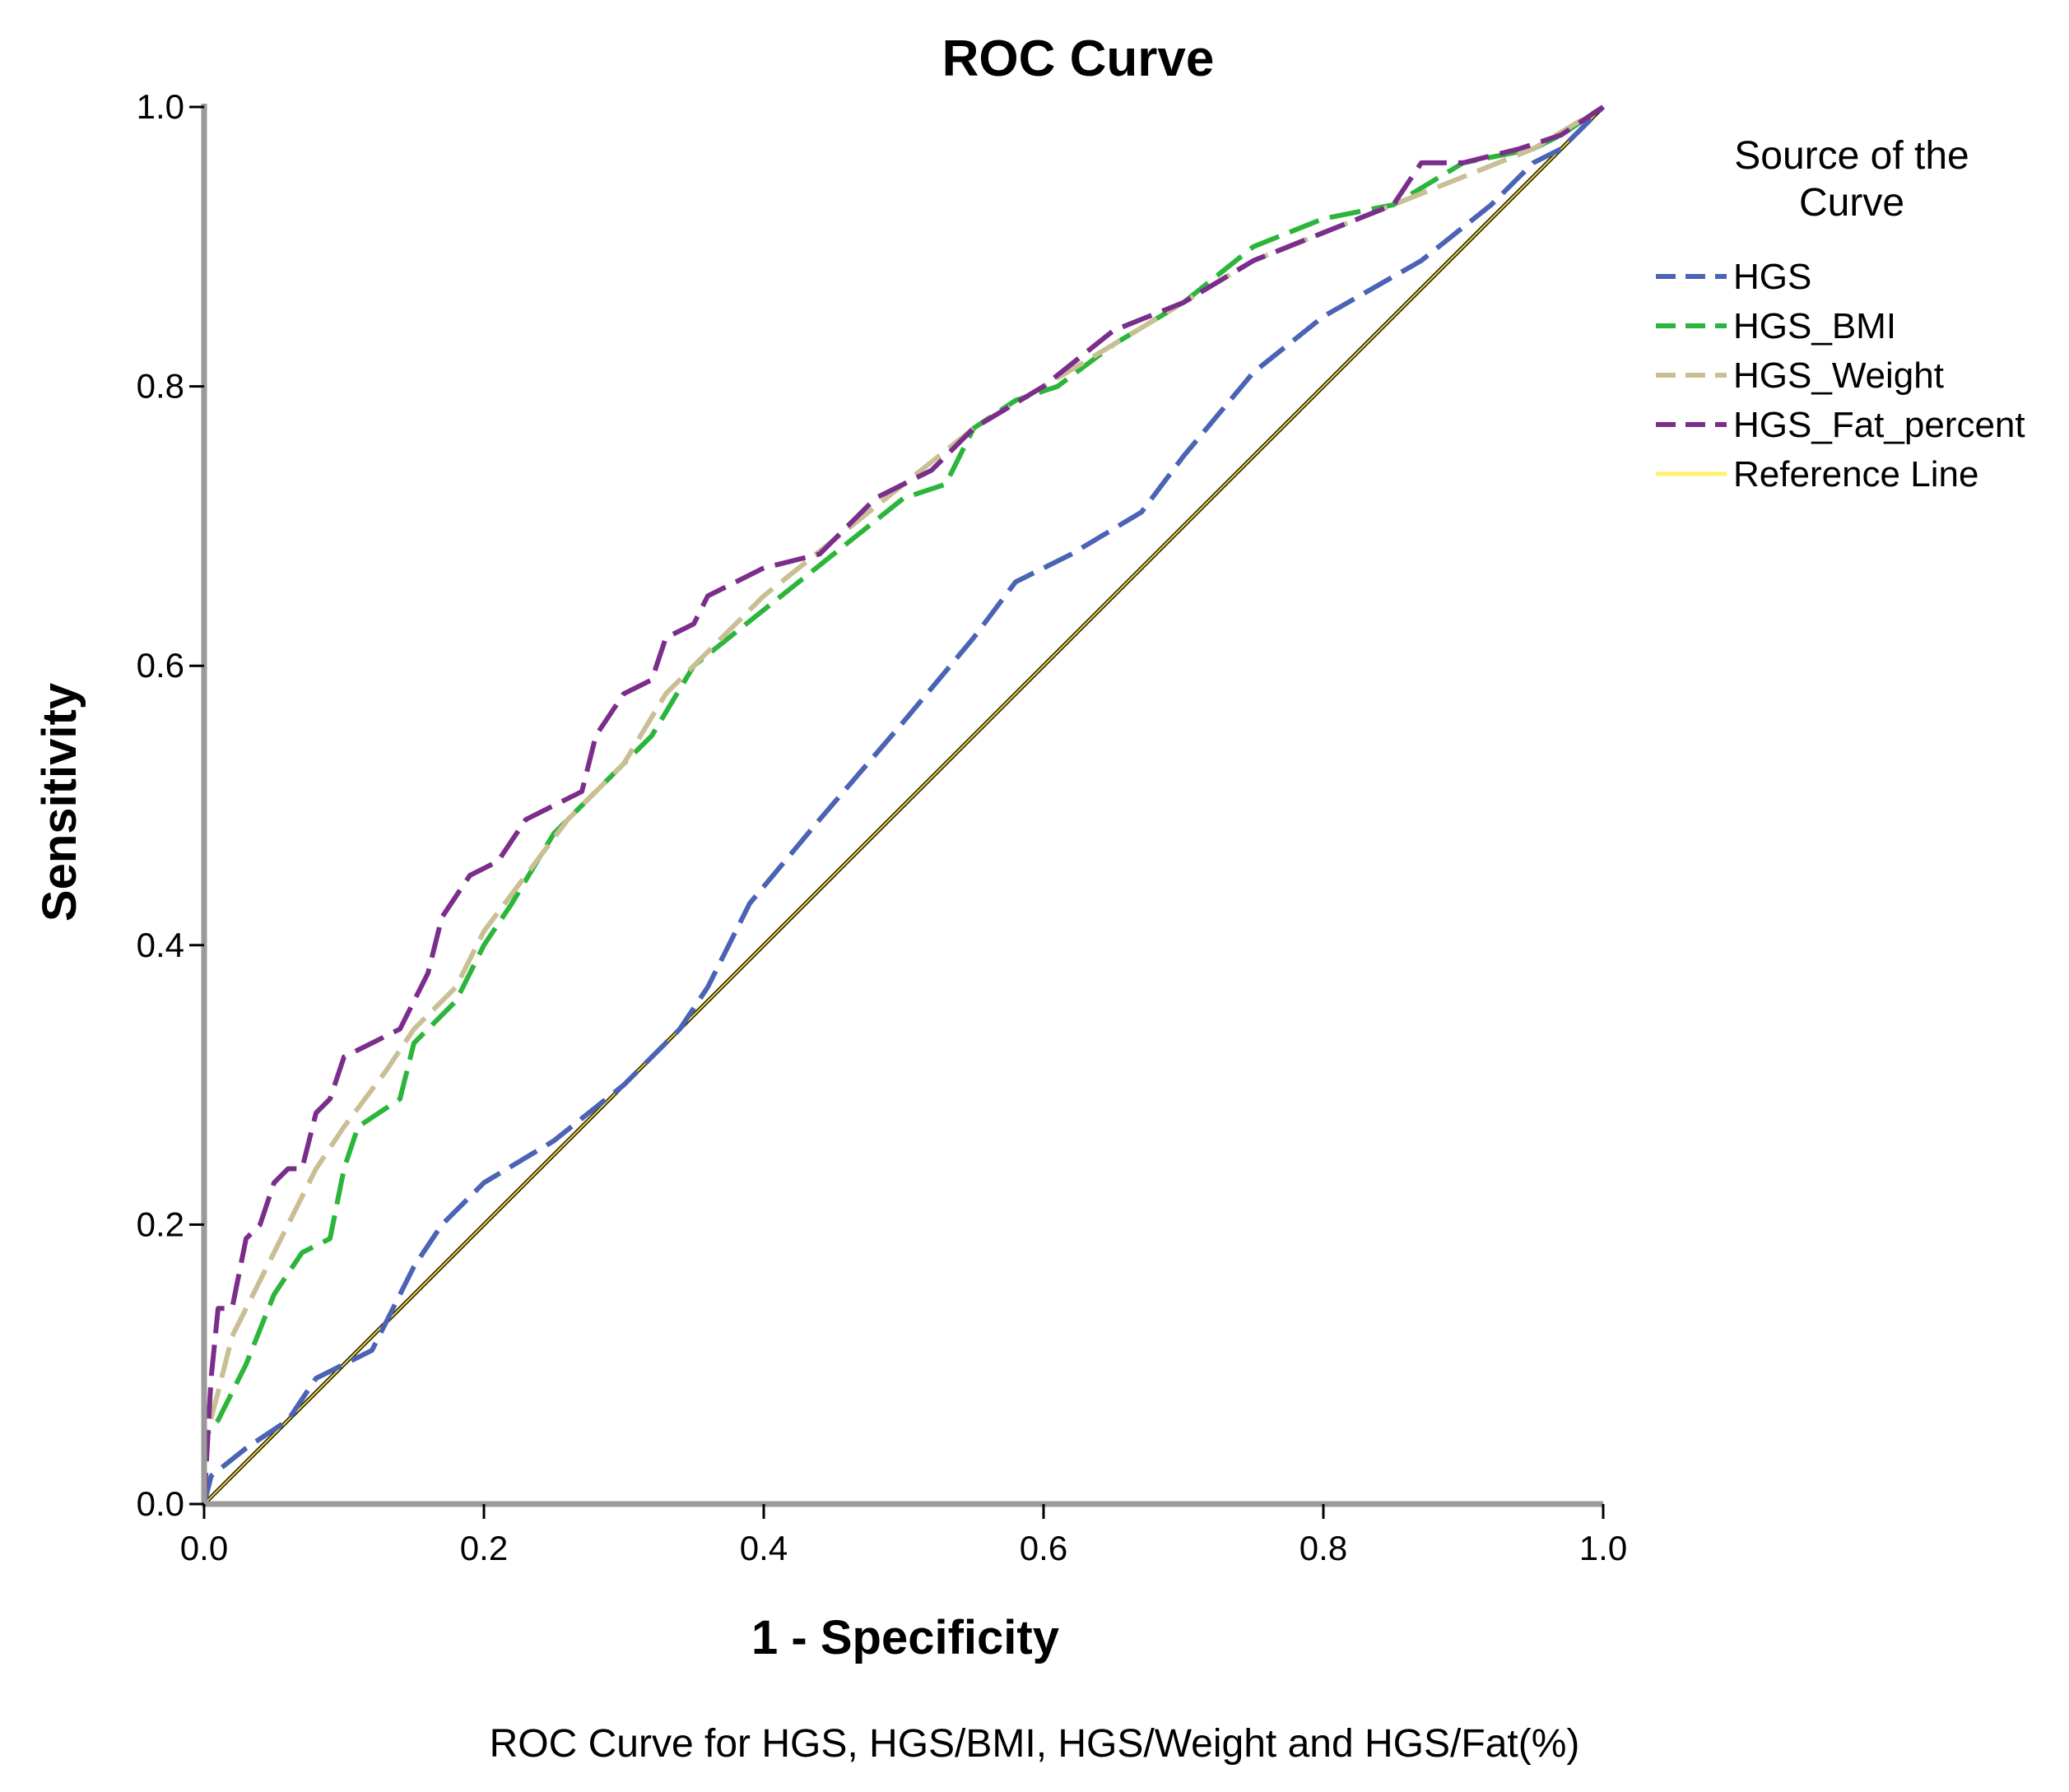  What do you see at coordinates (1043, 1548) in the screenshot?
I see `x-tick-label: 0.6` at bounding box center [1043, 1548].